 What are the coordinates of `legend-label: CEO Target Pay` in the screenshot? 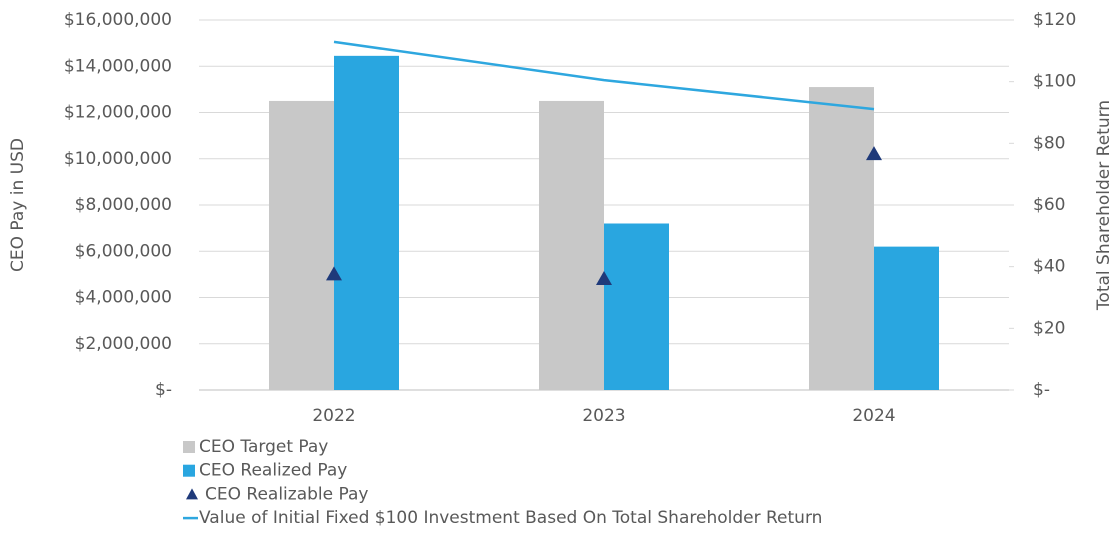 It's located at (263, 447).